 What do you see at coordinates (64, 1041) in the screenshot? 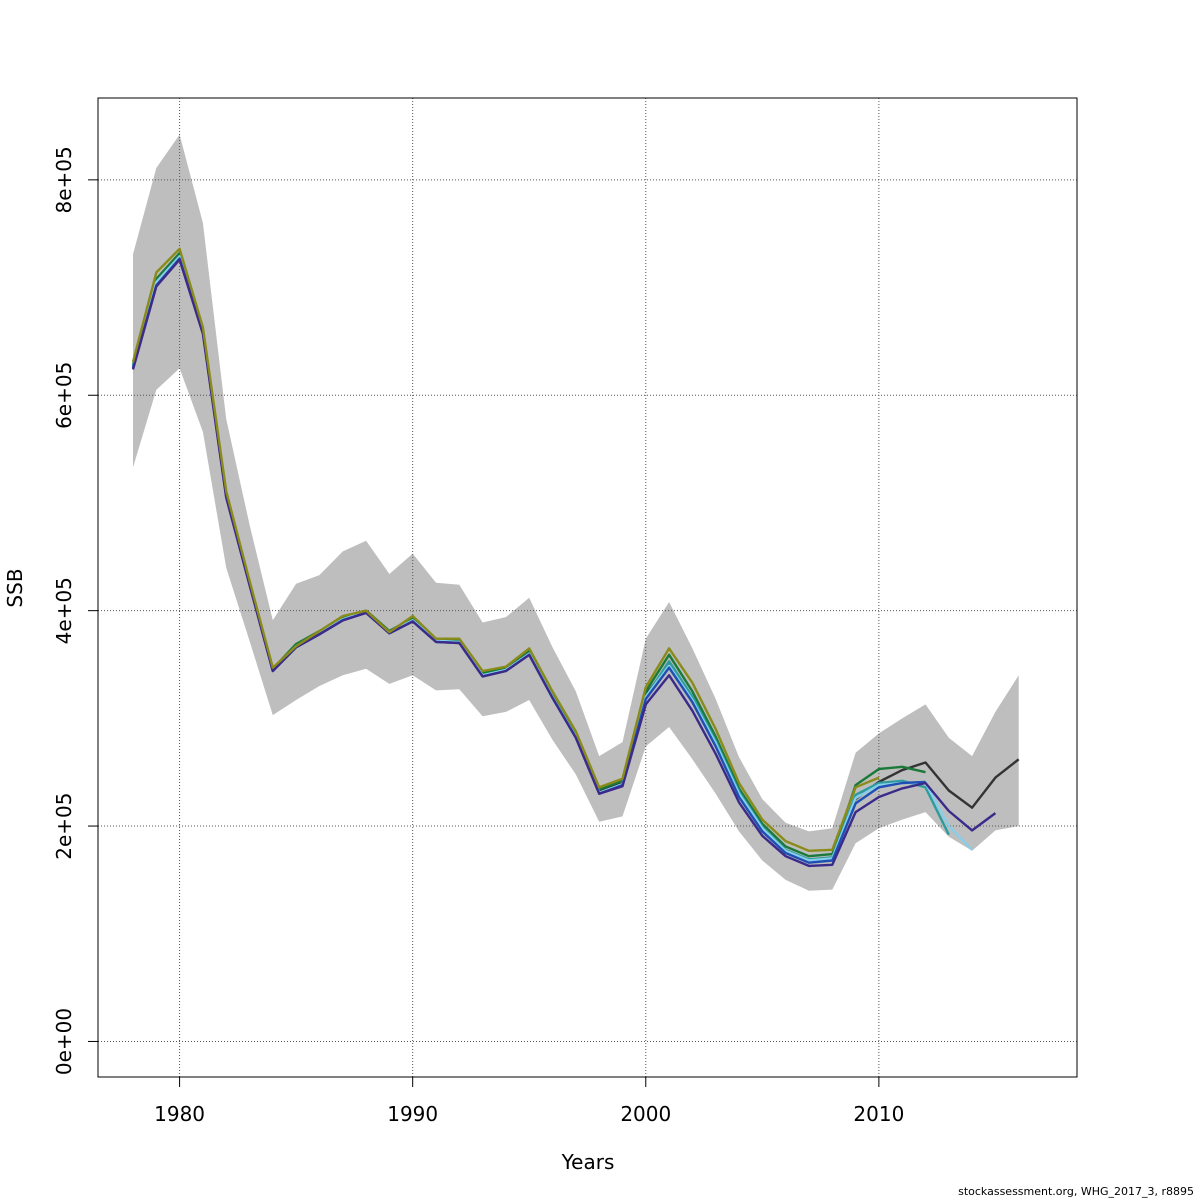
I see `y-tick-label: 0e+00` at bounding box center [64, 1041].